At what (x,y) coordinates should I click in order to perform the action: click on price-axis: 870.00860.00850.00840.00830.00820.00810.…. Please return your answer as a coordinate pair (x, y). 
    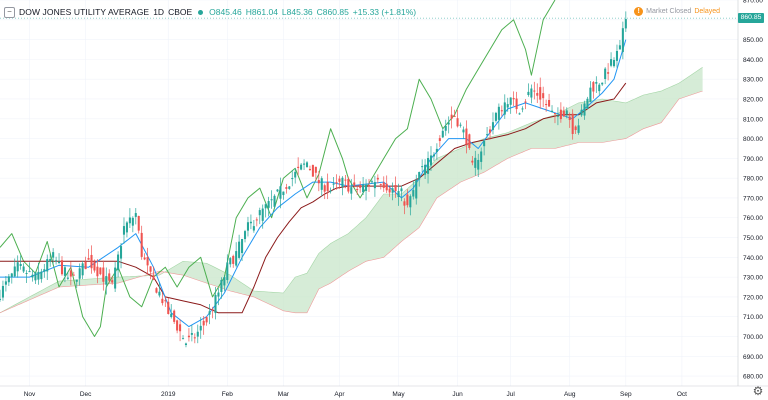
    Looking at the image, I should click on (752, 200).